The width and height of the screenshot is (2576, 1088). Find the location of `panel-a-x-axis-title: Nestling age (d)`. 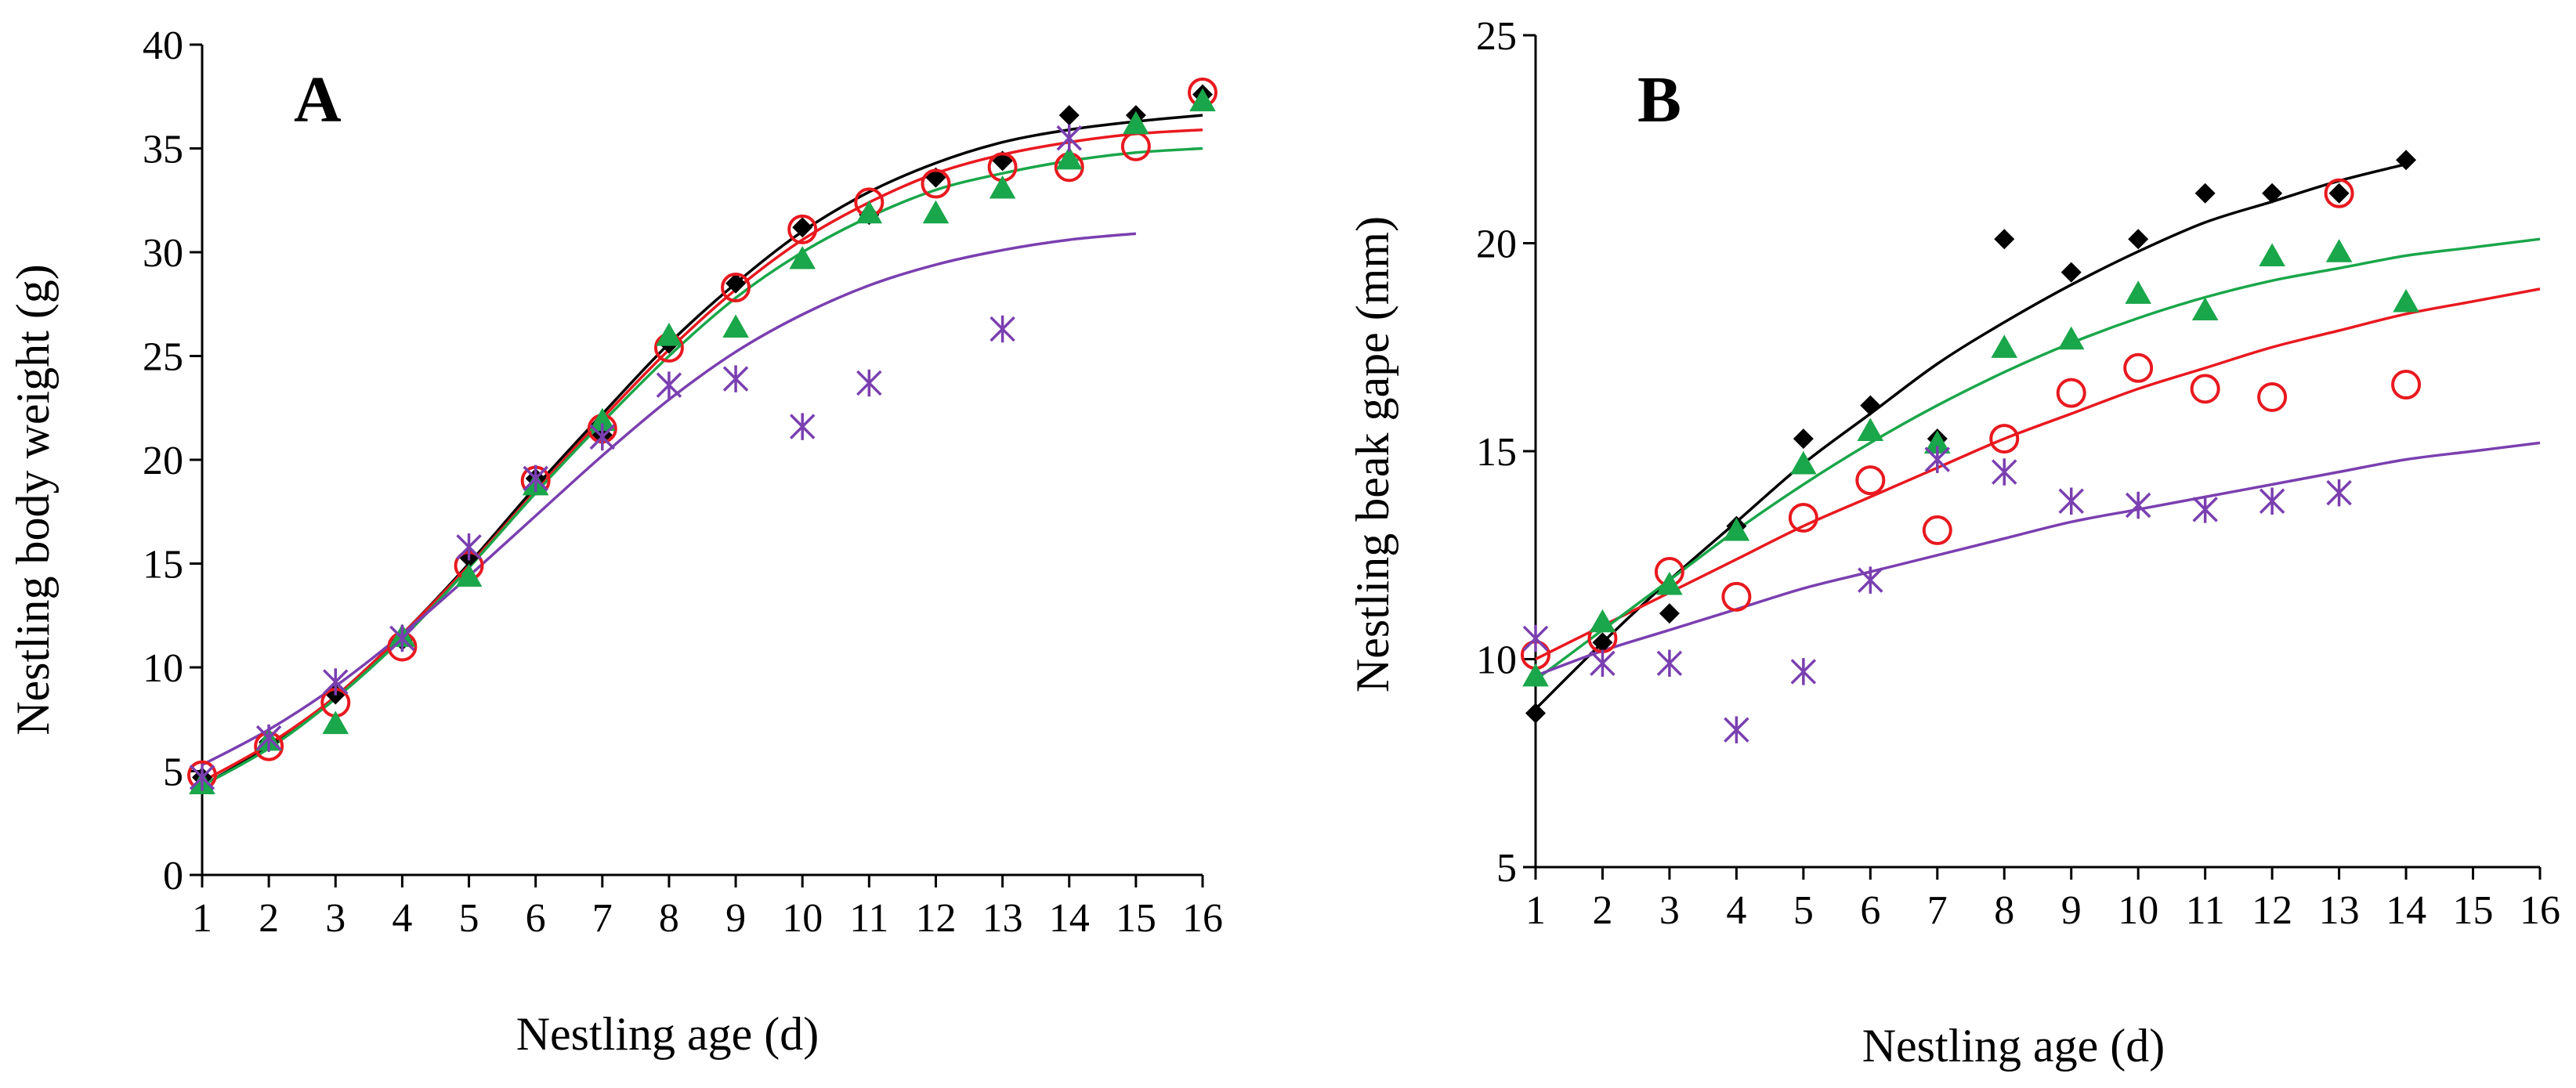

panel-a-x-axis-title: Nestling age (d) is located at coordinates (667, 1034).